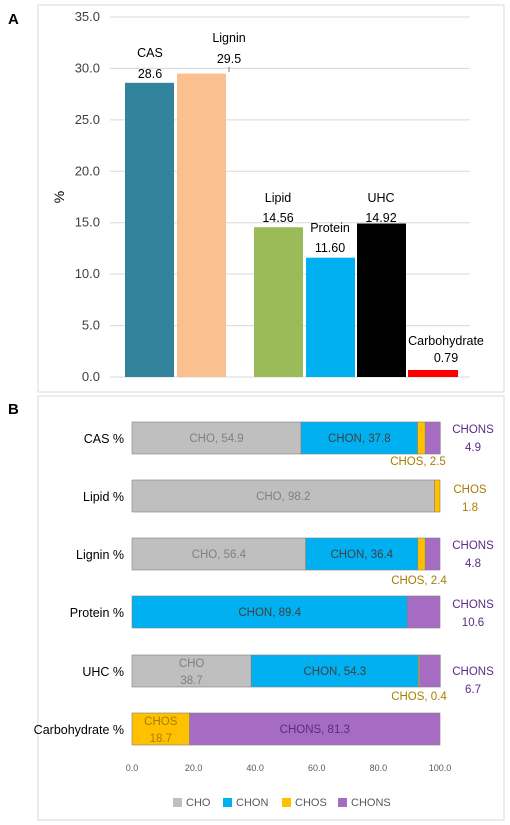 The image size is (510, 825). What do you see at coordinates (161, 739) in the screenshot?
I see `segment-label: 18.7` at bounding box center [161, 739].